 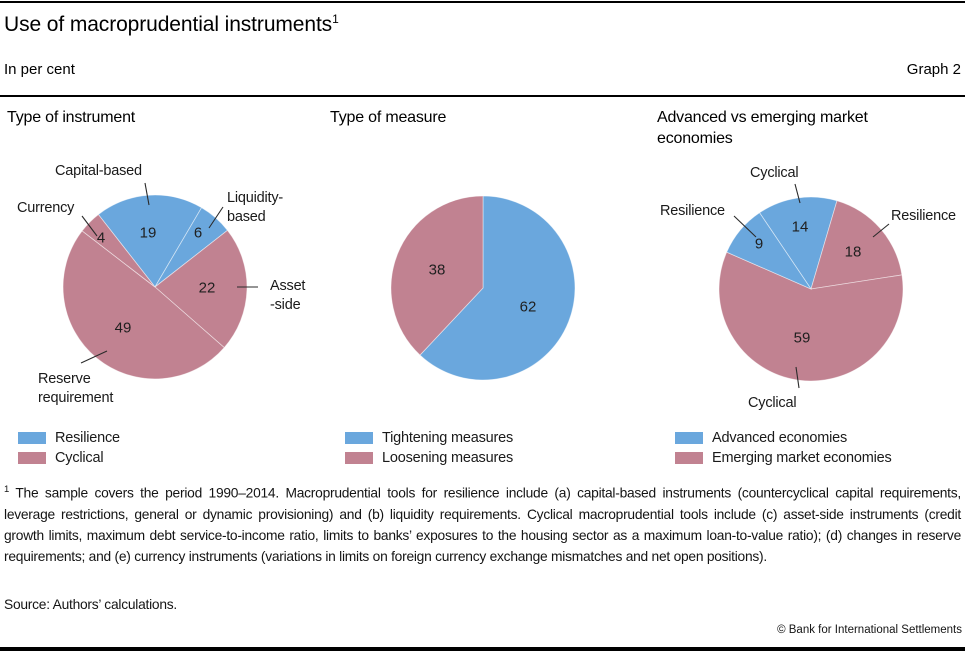 I want to click on legend-label-emerging: Emerging market economies, so click(x=802, y=458).